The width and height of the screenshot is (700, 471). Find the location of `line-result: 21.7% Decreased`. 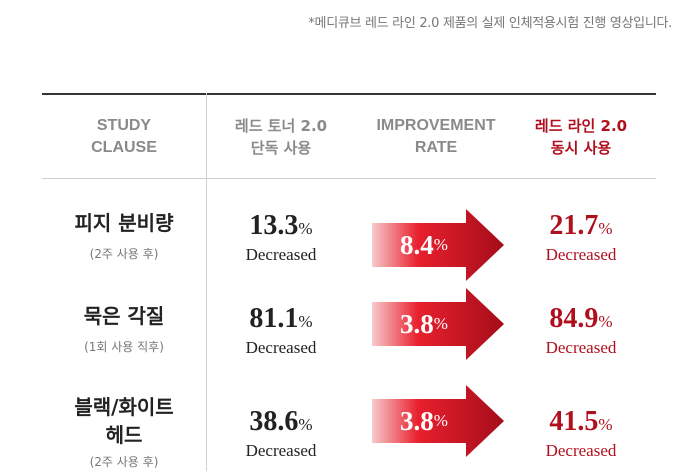

line-result: 21.7% Decreased is located at coordinates (581, 238).